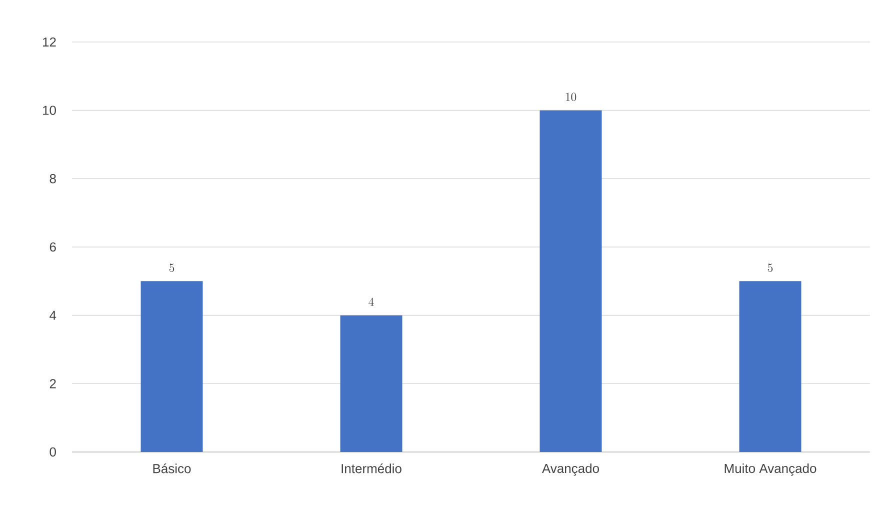  Describe the element at coordinates (49, 42) in the screenshot. I see `y-tick-label: 12` at that location.